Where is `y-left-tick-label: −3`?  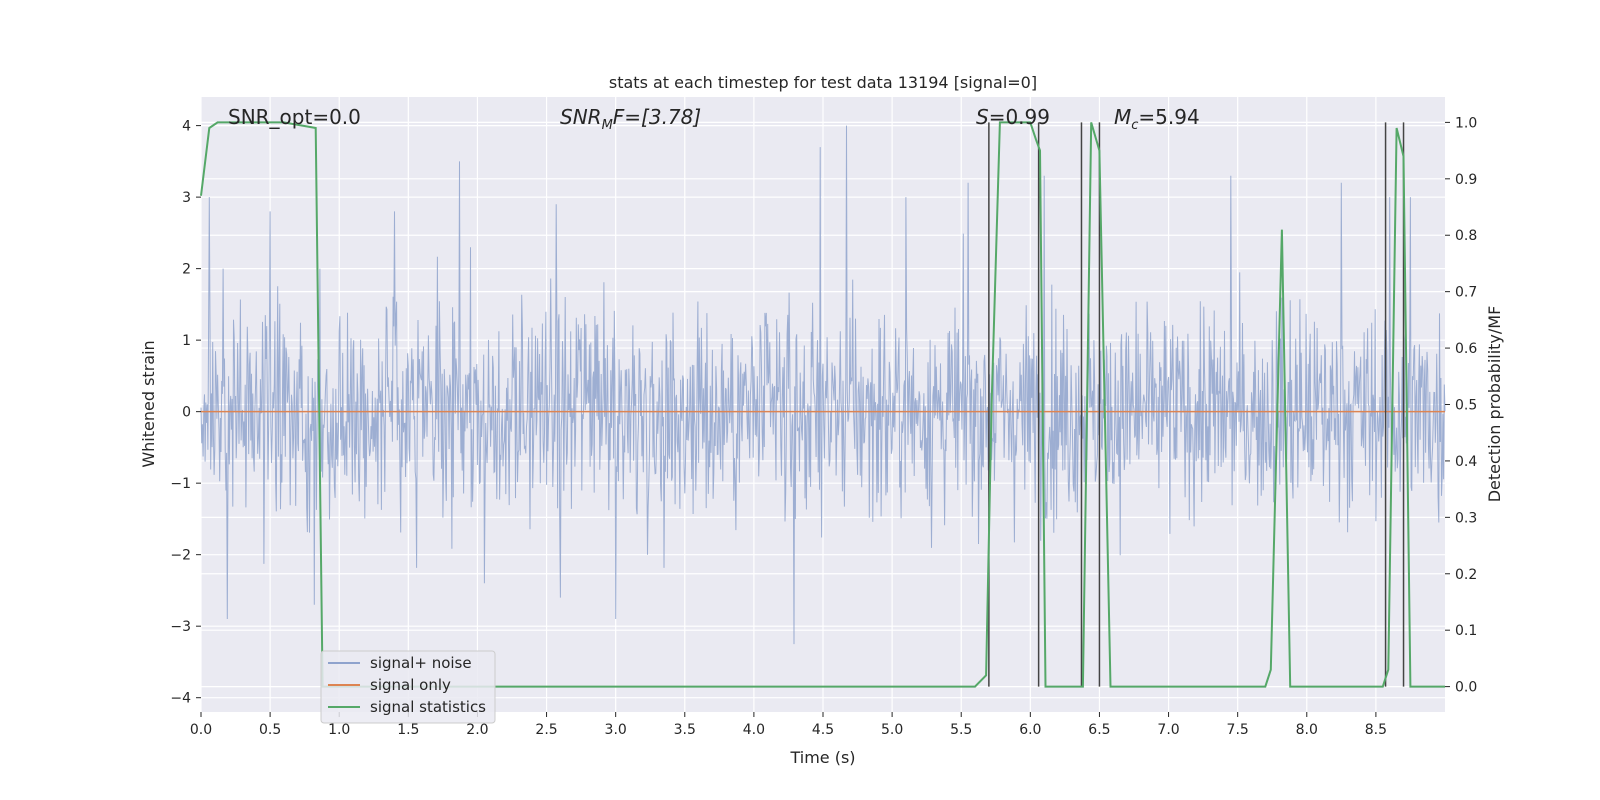 y-left-tick-label: −3 is located at coordinates (180, 627).